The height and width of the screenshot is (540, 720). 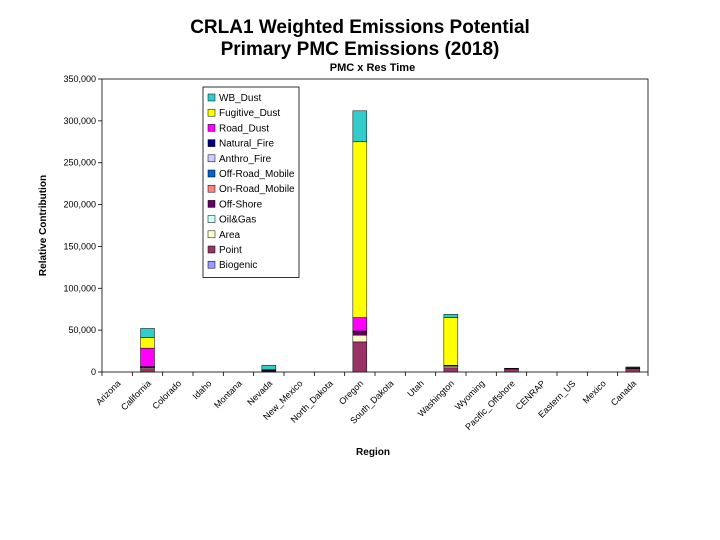 What do you see at coordinates (360, 338) in the screenshot?
I see `bar-segment-area` at bounding box center [360, 338].